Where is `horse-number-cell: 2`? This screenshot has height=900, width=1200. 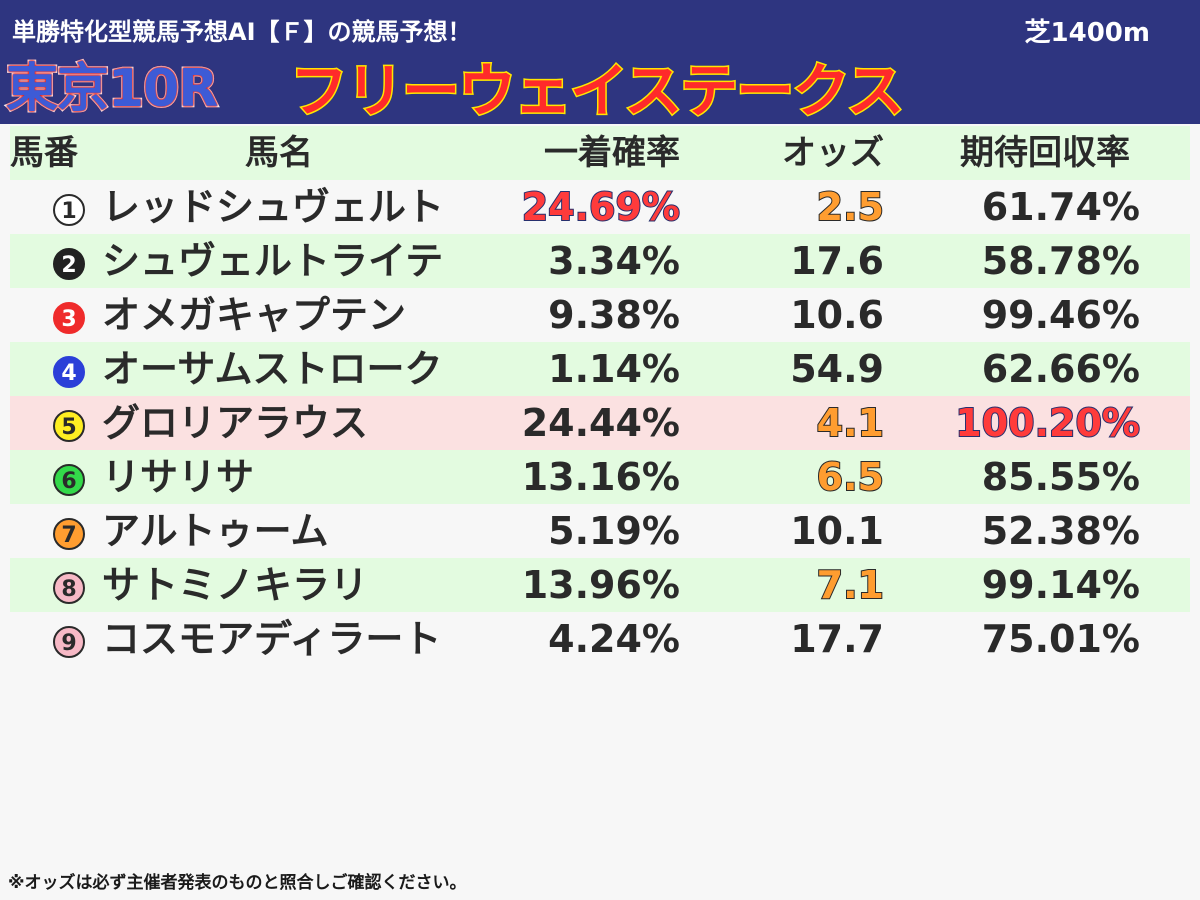 horse-number-cell: 2 is located at coordinates (55, 261).